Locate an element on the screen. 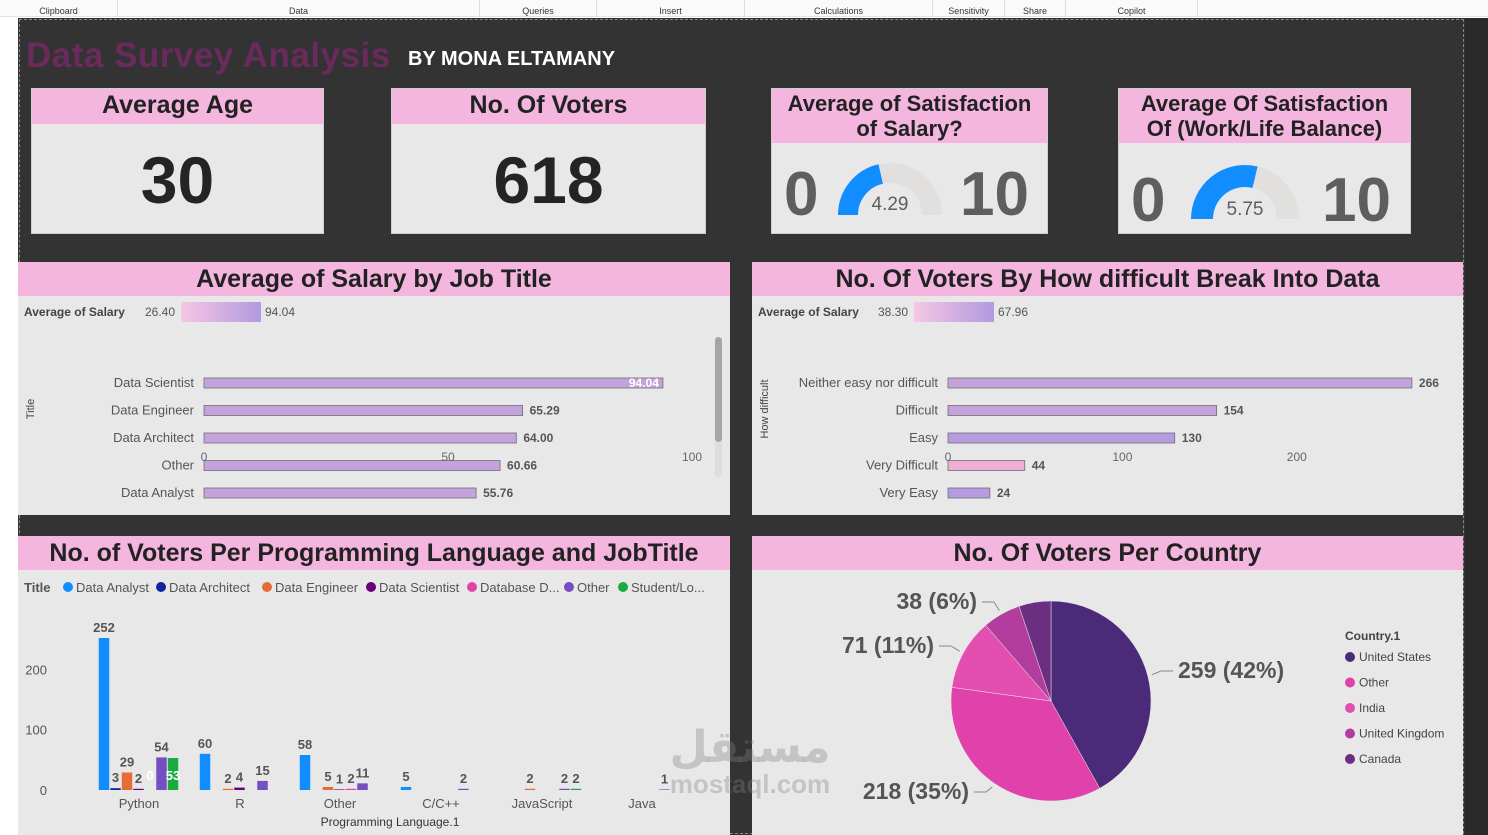 This screenshot has width=1488, height=835. data-label: 58 is located at coordinates (305, 744).